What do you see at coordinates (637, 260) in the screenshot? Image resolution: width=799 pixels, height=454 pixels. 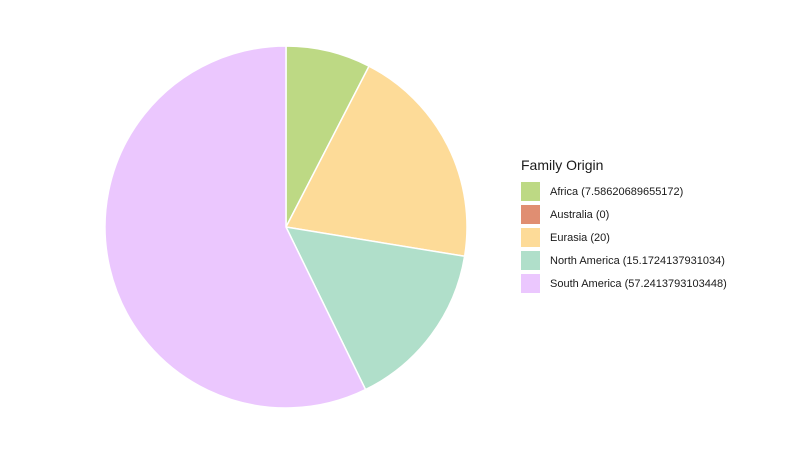 I see `legend-label: North America (15.1724137931034)` at bounding box center [637, 260].